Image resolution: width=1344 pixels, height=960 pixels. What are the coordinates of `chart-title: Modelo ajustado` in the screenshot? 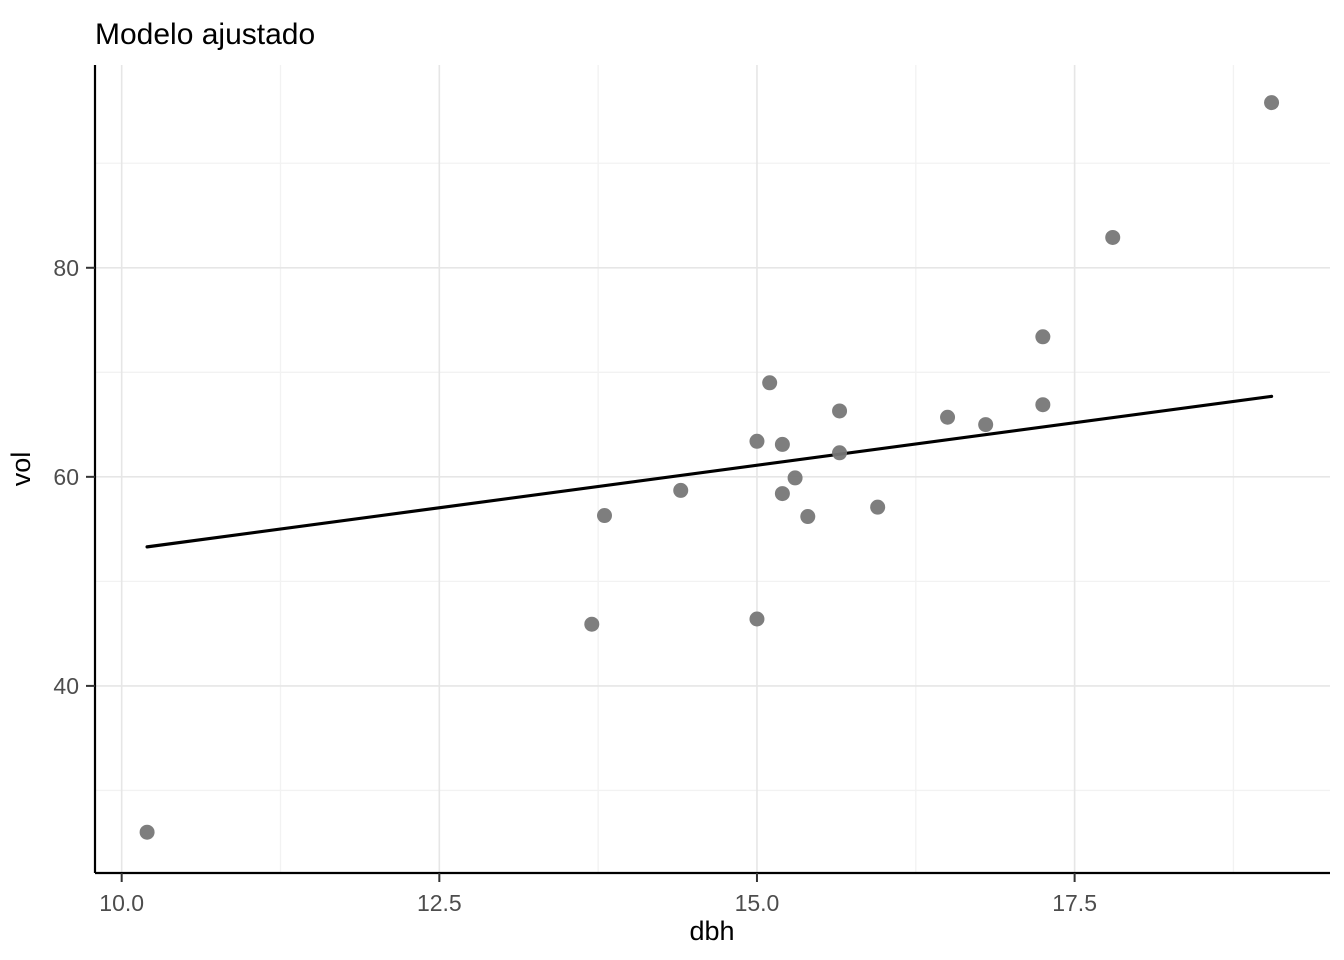 It's located at (205, 34).